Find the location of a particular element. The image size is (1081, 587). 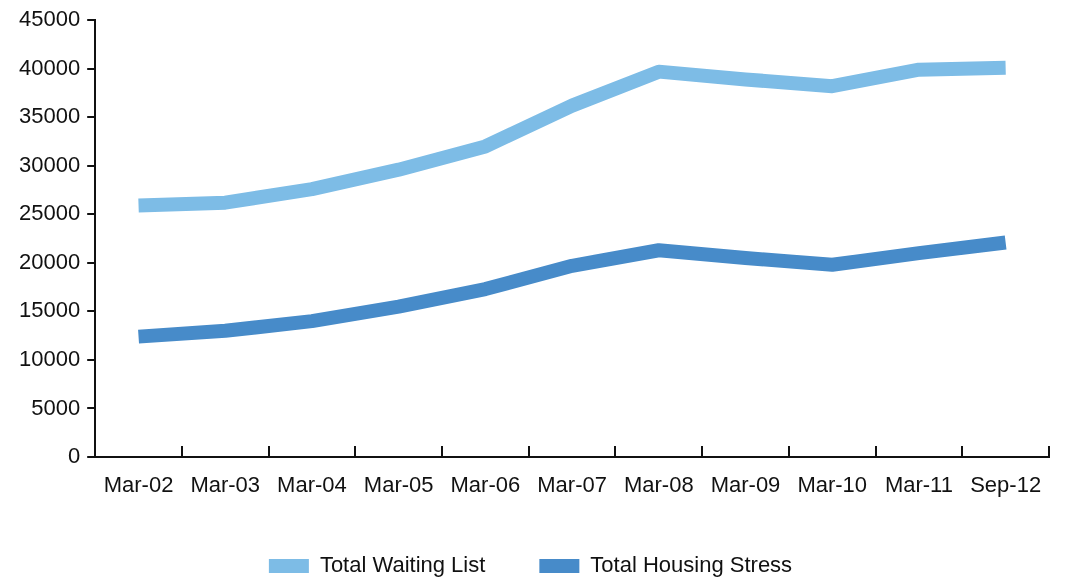

y-tick-label: 25000 is located at coordinates (49, 213).